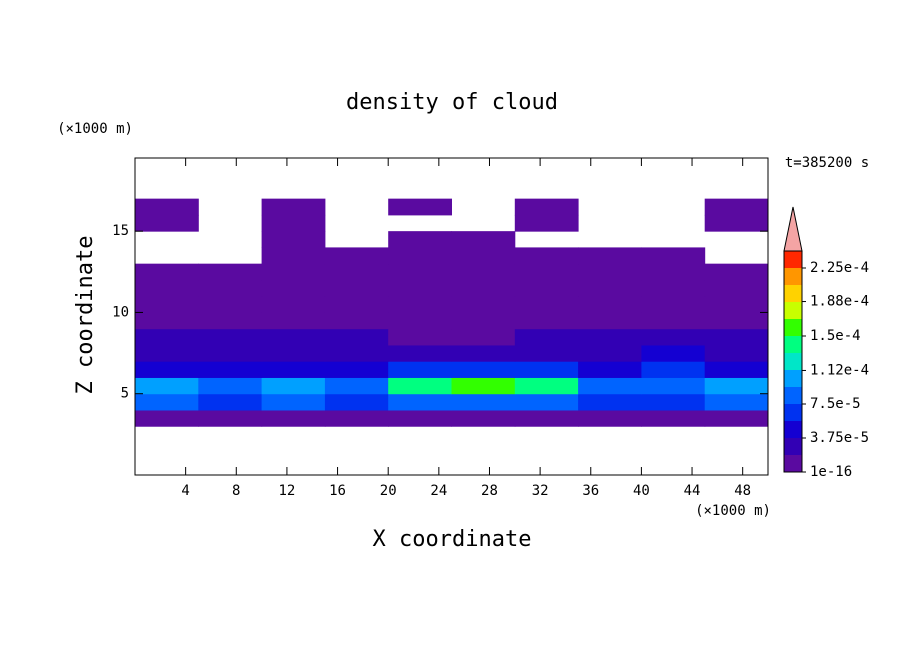  I want to click on colorbar-extend, so click(793, 229).